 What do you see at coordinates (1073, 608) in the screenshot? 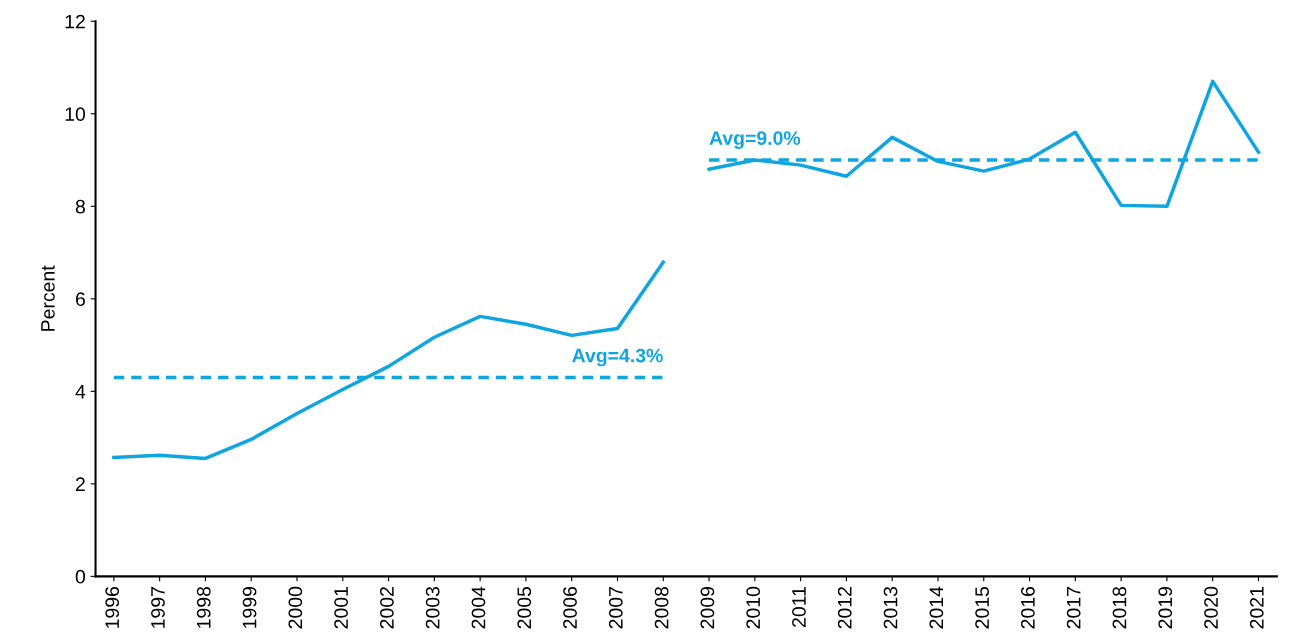
I see `x-tick-label: 2017` at bounding box center [1073, 608].